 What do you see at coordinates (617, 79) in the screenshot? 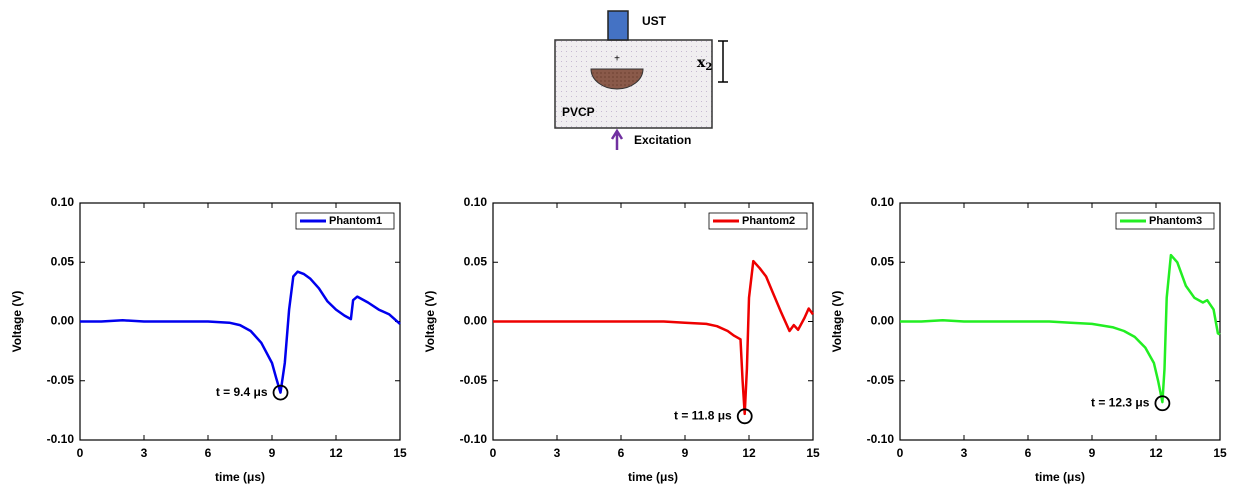
I see `inclusion` at bounding box center [617, 79].